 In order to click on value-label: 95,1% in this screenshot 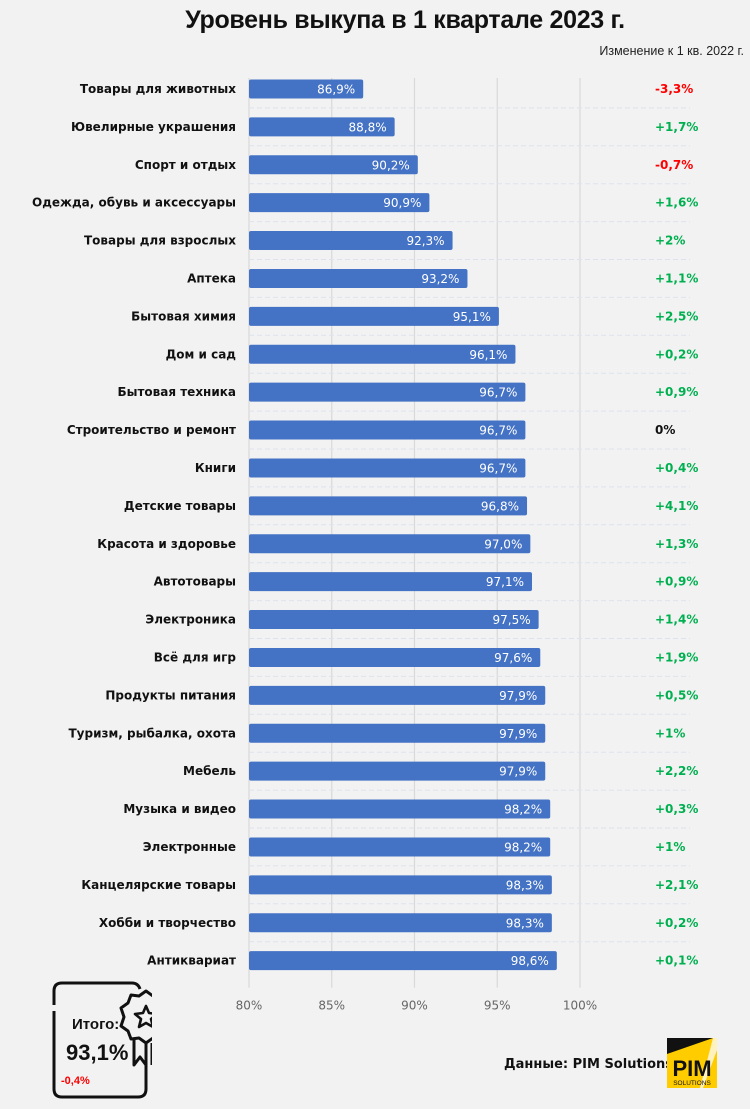, I will do `click(472, 317)`.